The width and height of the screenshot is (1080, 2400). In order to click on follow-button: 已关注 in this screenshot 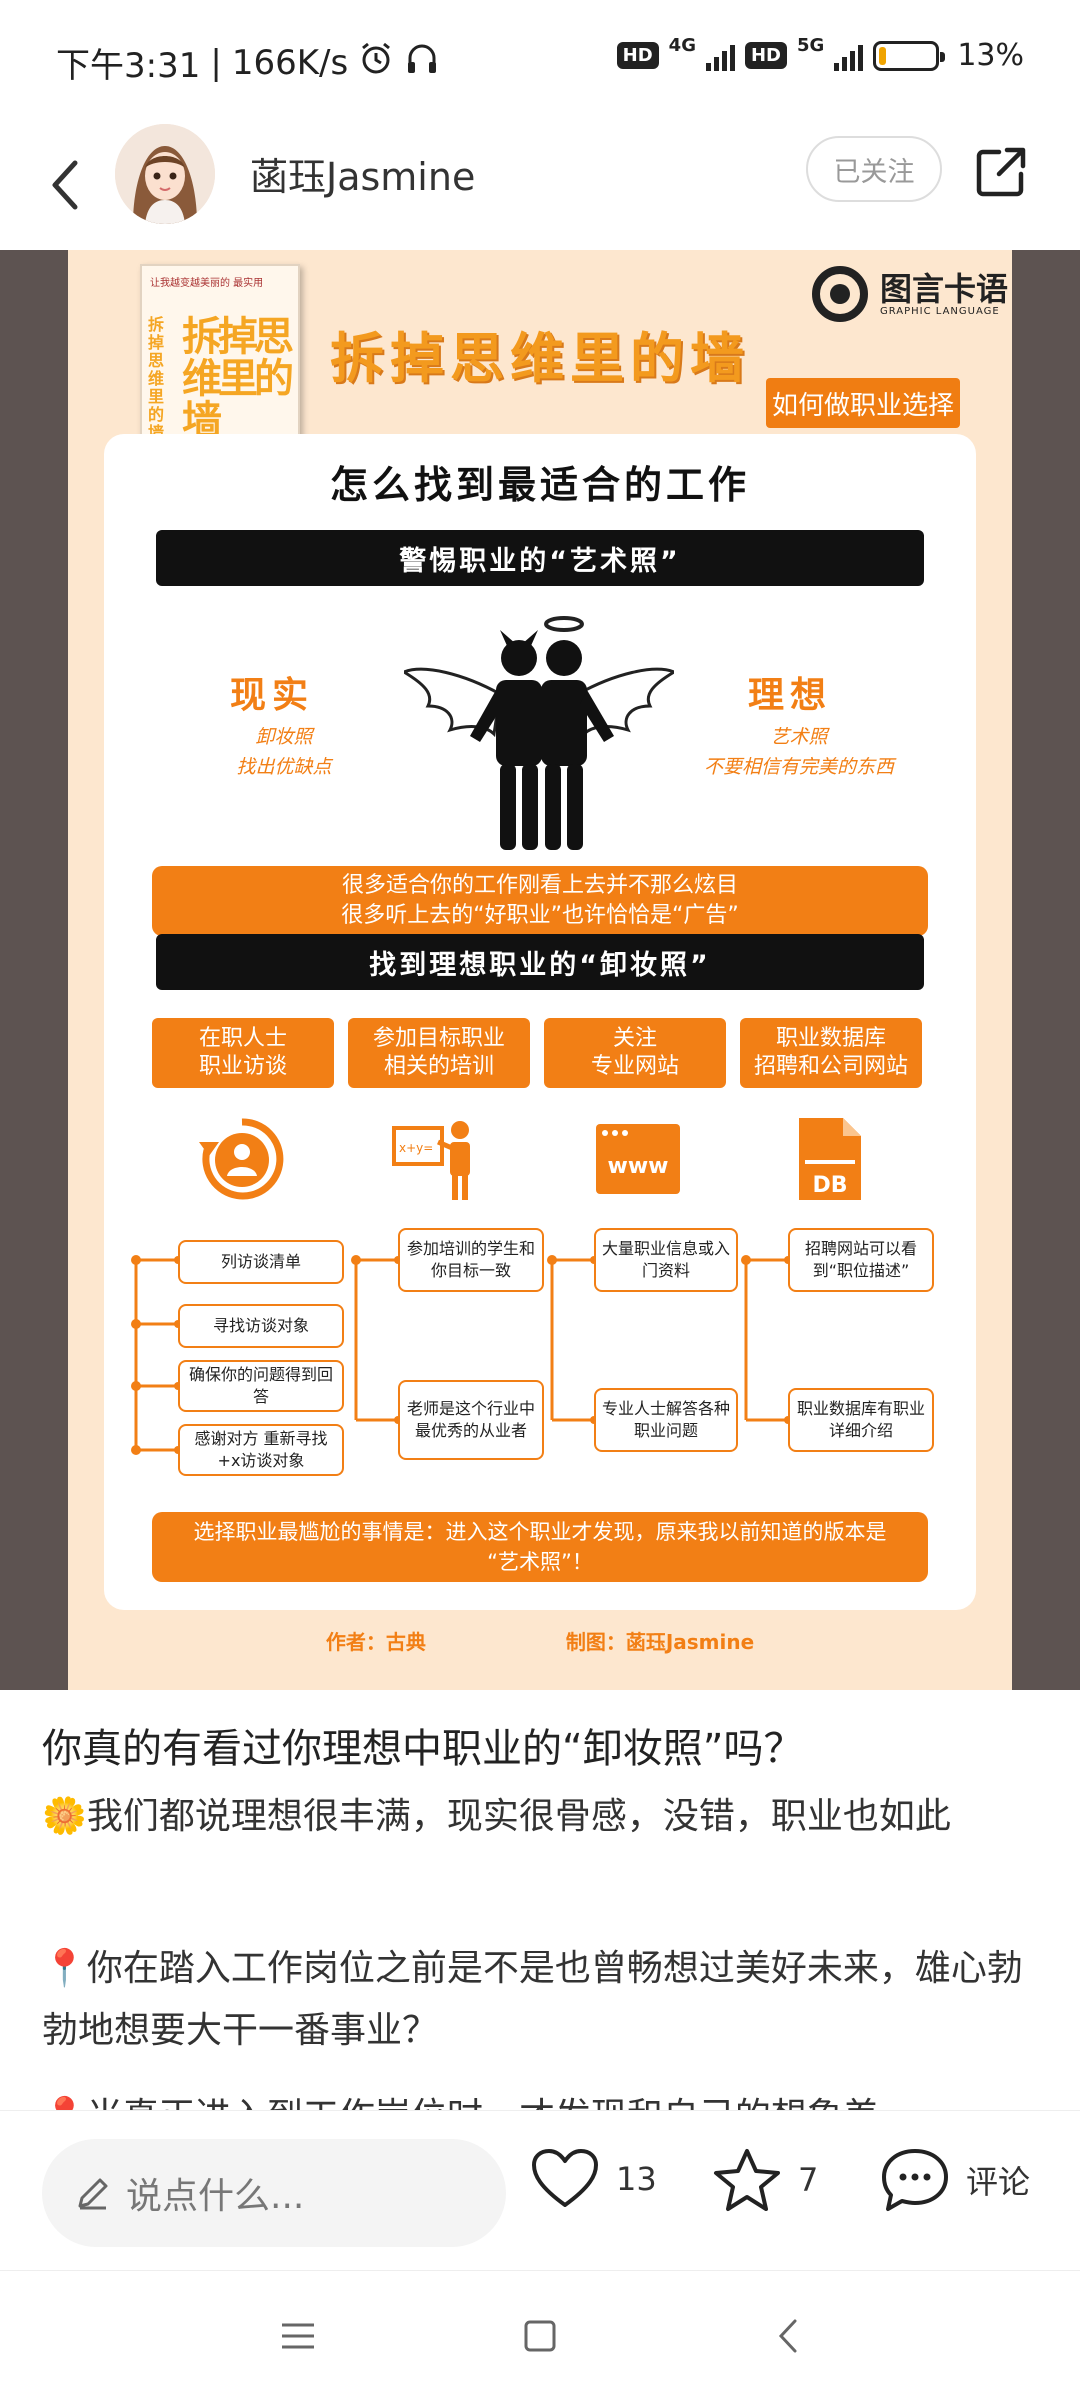, I will do `click(874, 169)`.